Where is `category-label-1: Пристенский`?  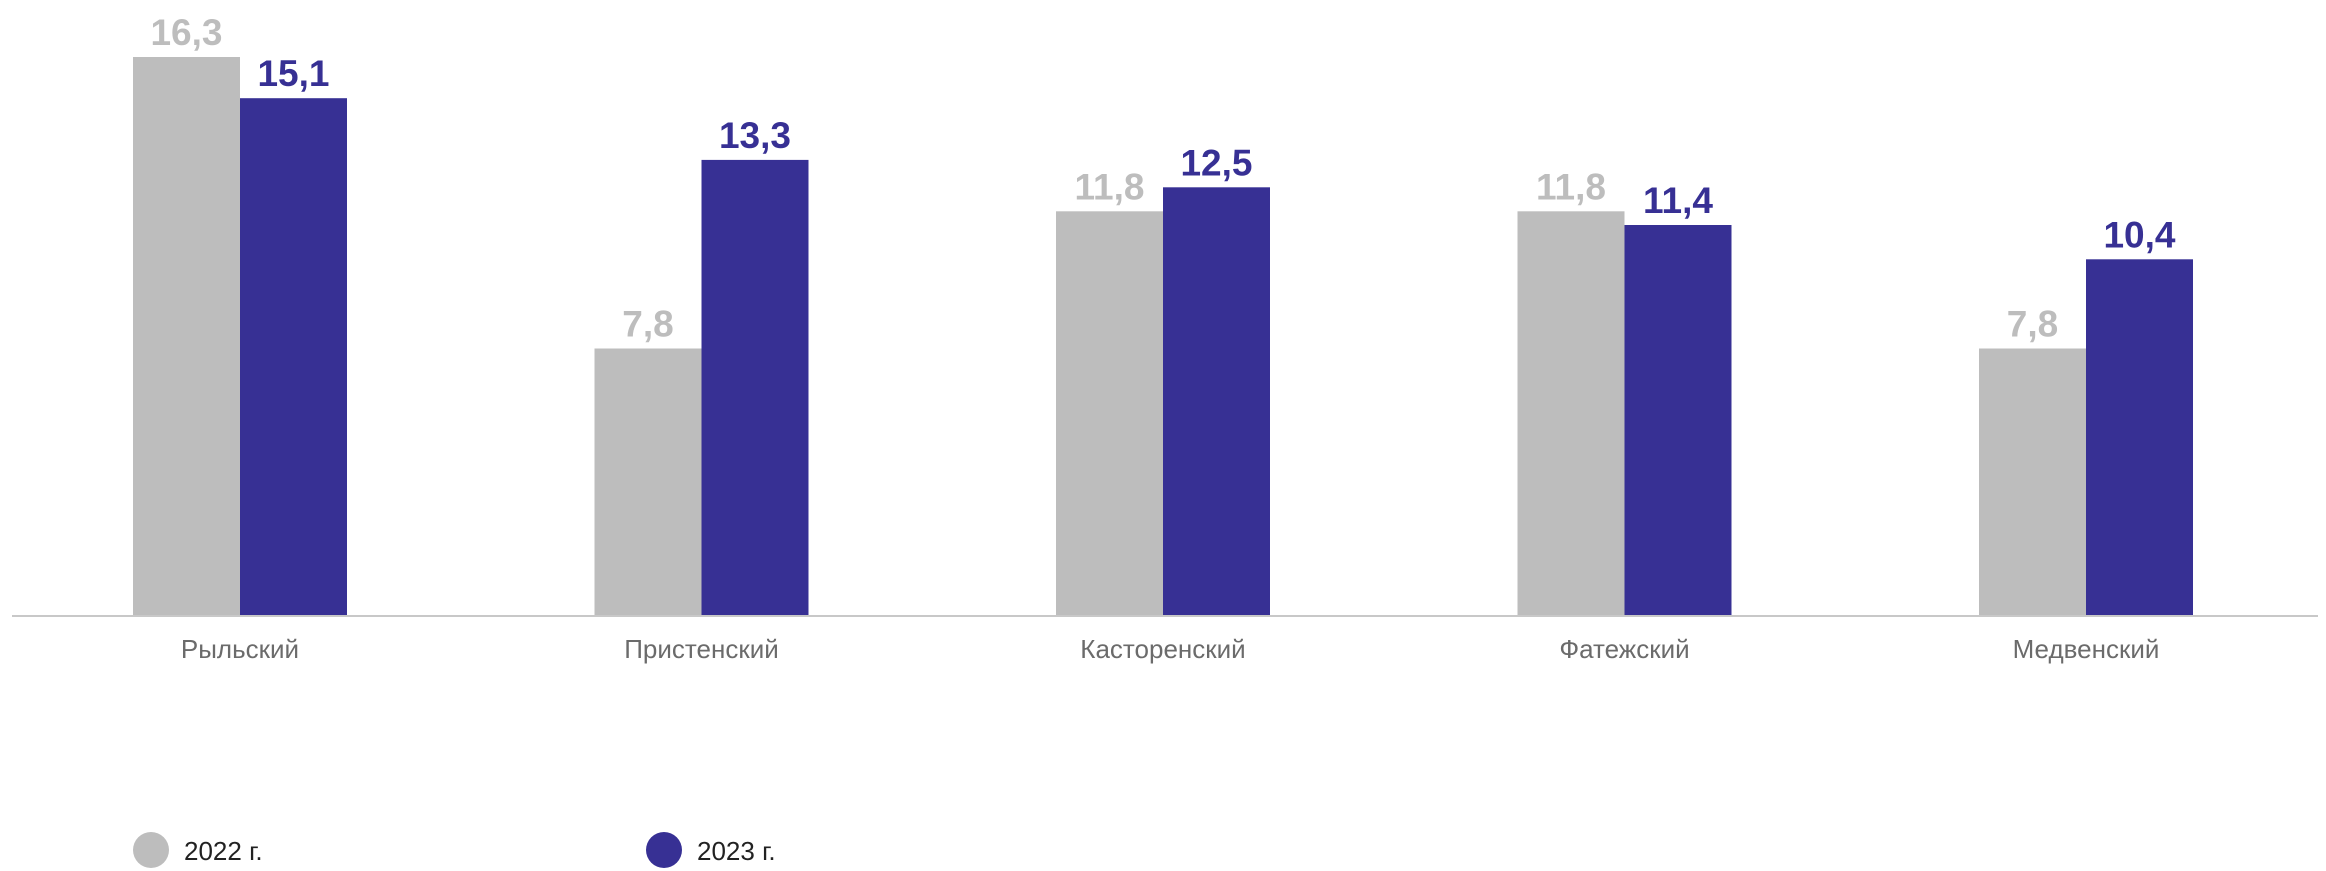
category-label-1: Пристенский is located at coordinates (701, 649).